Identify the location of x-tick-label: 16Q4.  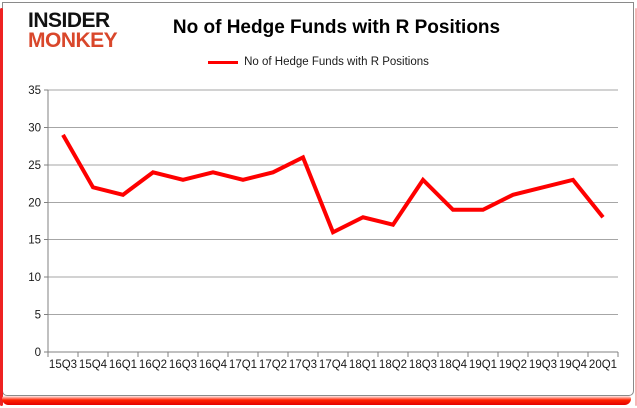
(213, 365).